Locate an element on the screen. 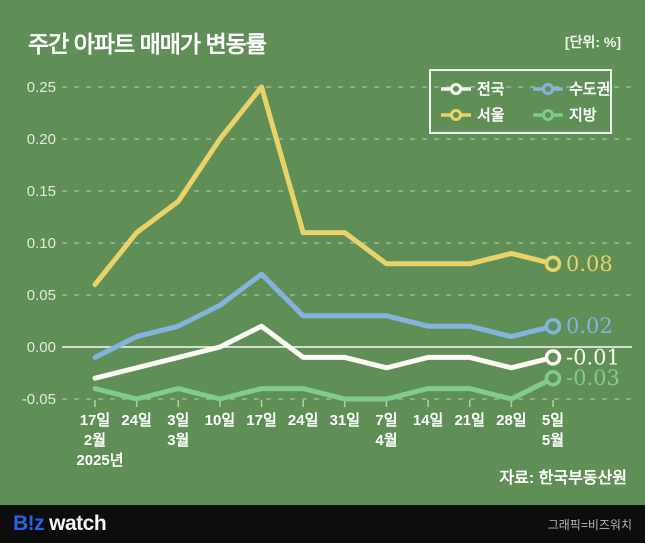 This screenshot has height=543, width=645. y-tick-label: 0.05 is located at coordinates (41, 295).